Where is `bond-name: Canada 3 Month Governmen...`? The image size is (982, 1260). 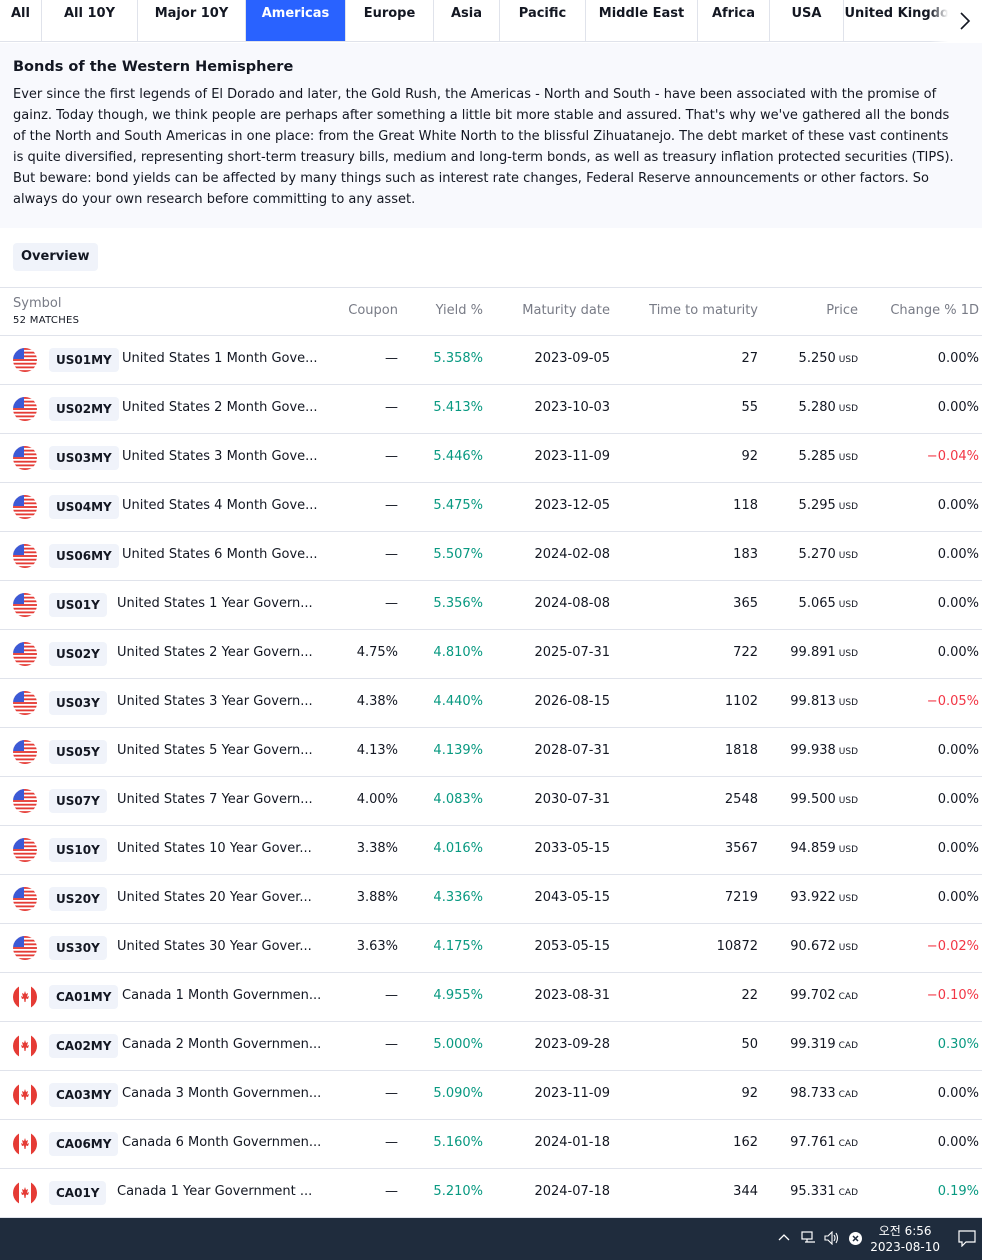
bond-name: Canada 3 Month Governmen... is located at coordinates (222, 1093).